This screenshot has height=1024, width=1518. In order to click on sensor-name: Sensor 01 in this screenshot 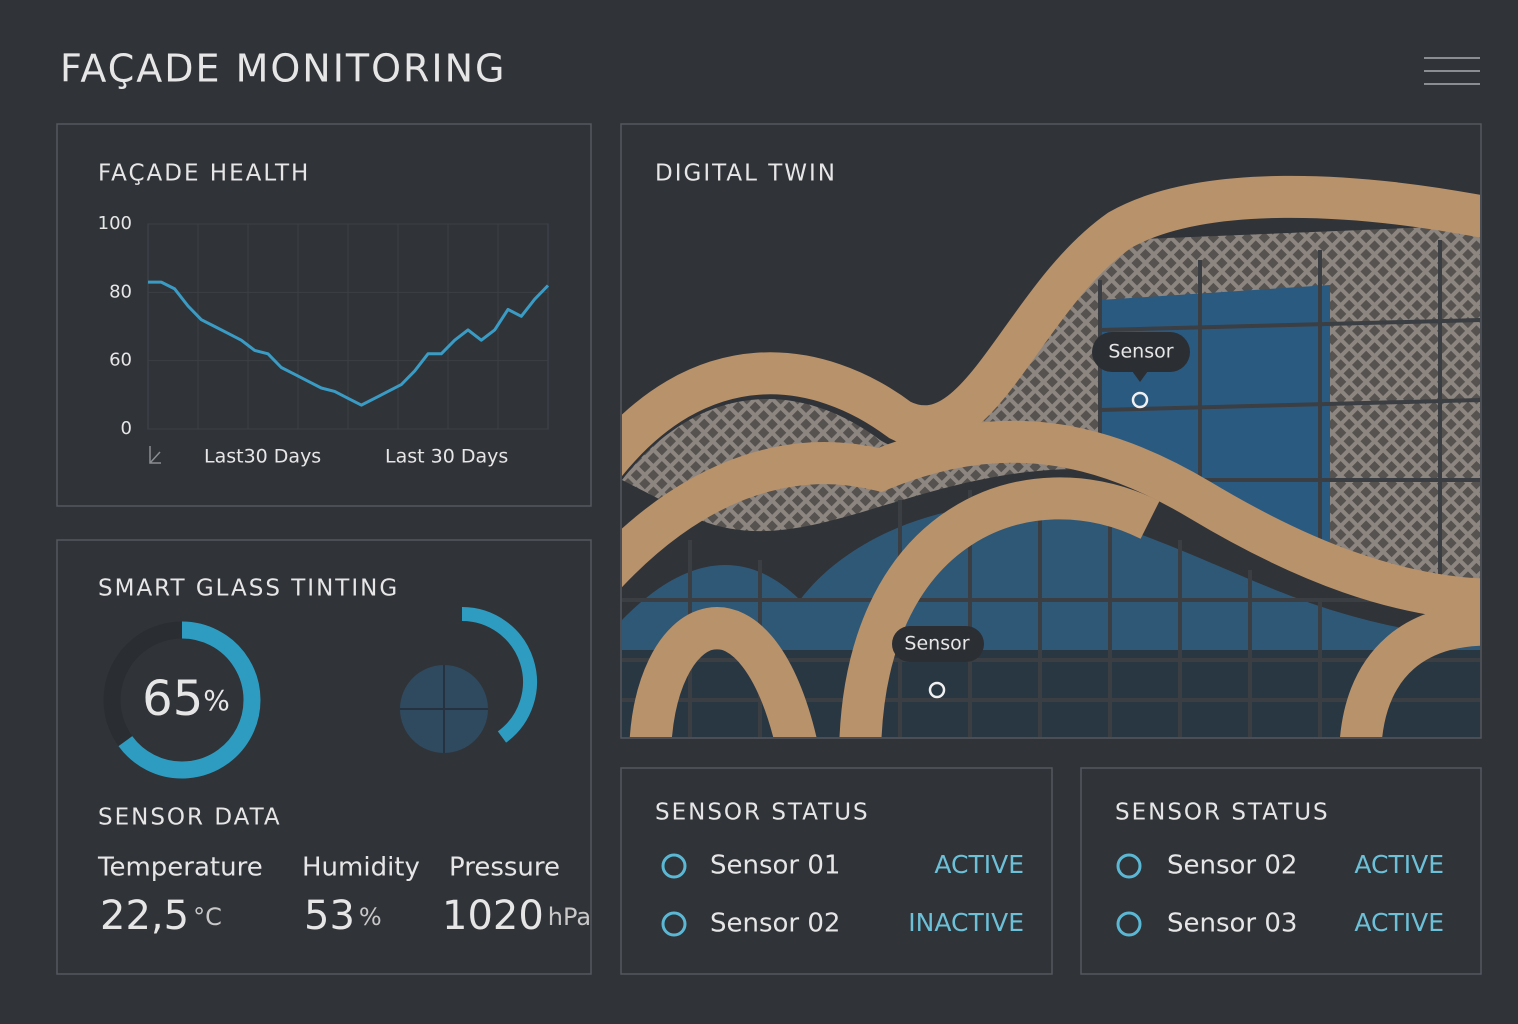, I will do `click(775, 866)`.